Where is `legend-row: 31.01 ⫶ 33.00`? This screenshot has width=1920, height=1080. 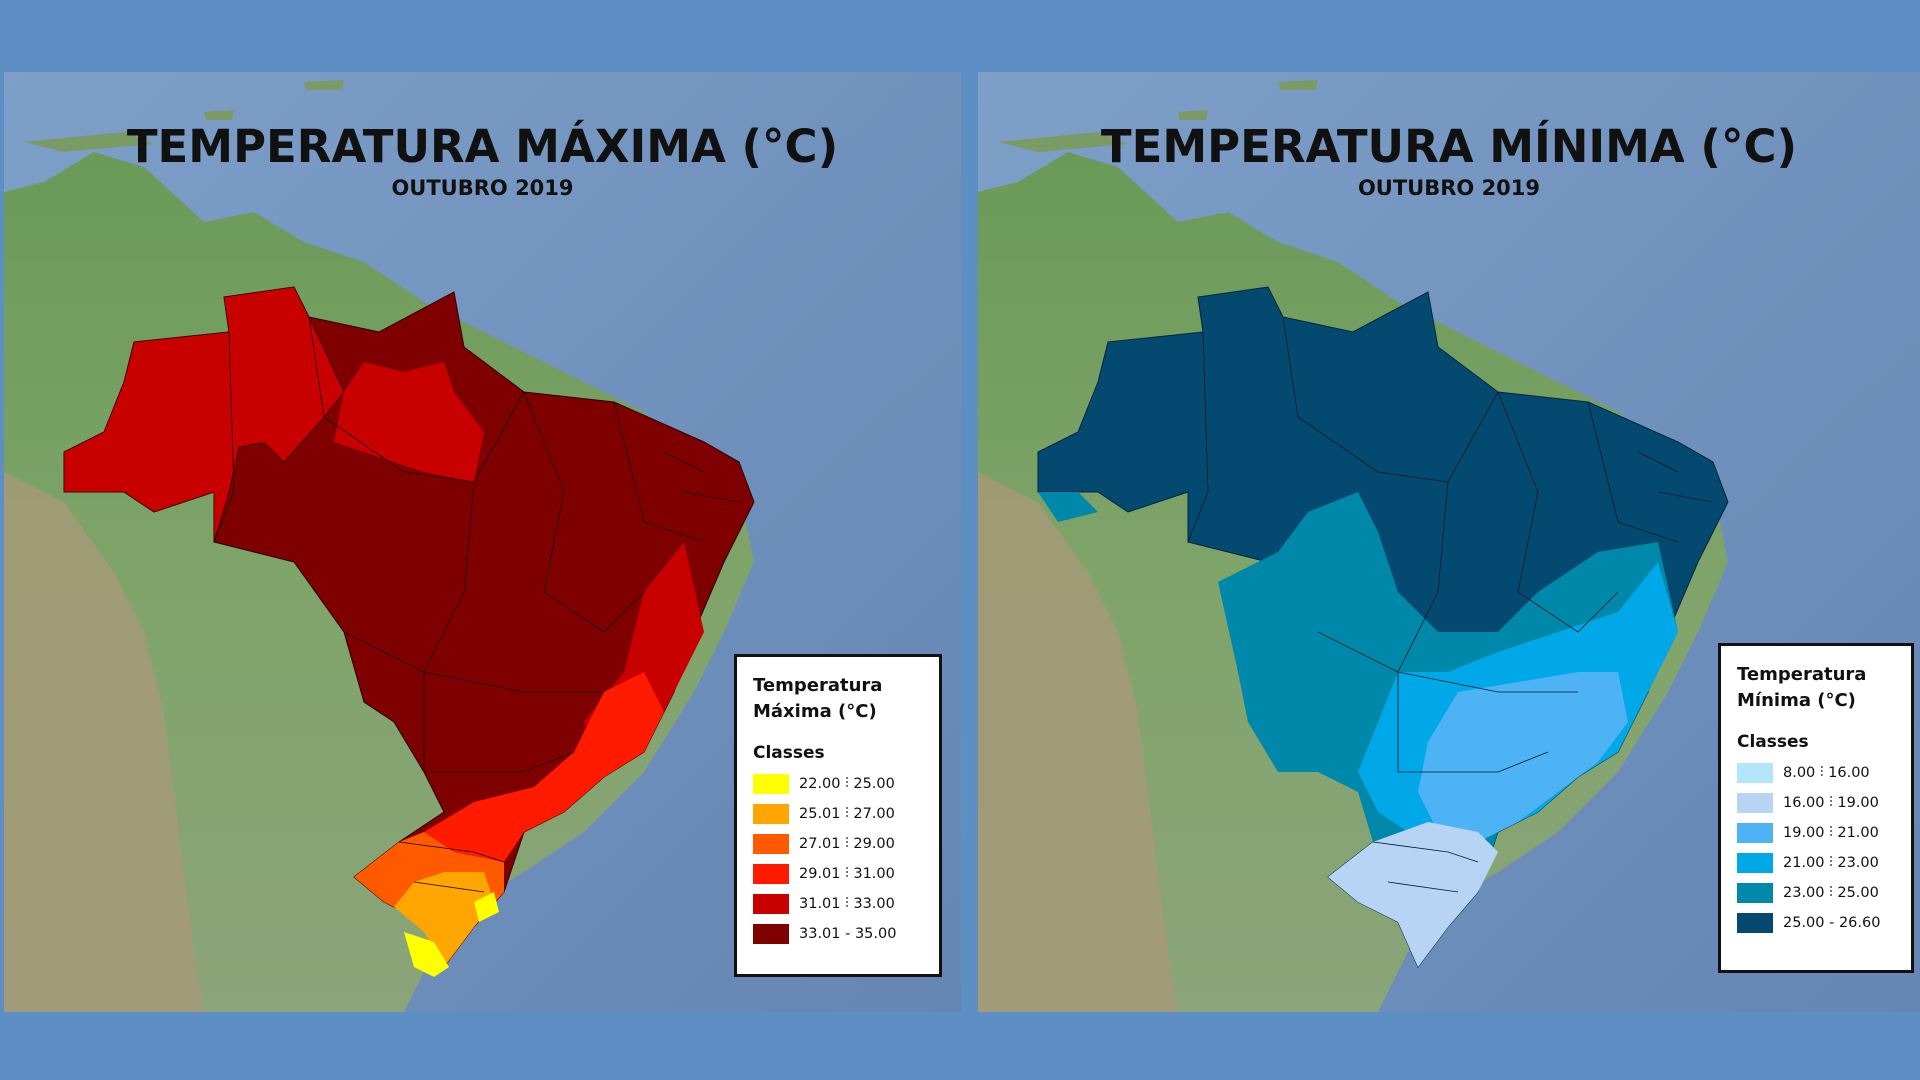
legend-row: 31.01 ⫶ 33.00 is located at coordinates (838, 904).